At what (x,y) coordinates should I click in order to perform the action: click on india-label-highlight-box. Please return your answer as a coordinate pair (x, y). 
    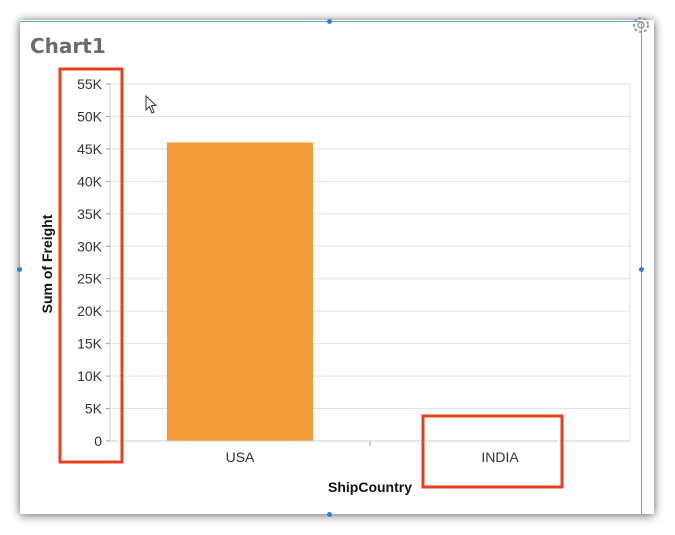
    Looking at the image, I should click on (492, 451).